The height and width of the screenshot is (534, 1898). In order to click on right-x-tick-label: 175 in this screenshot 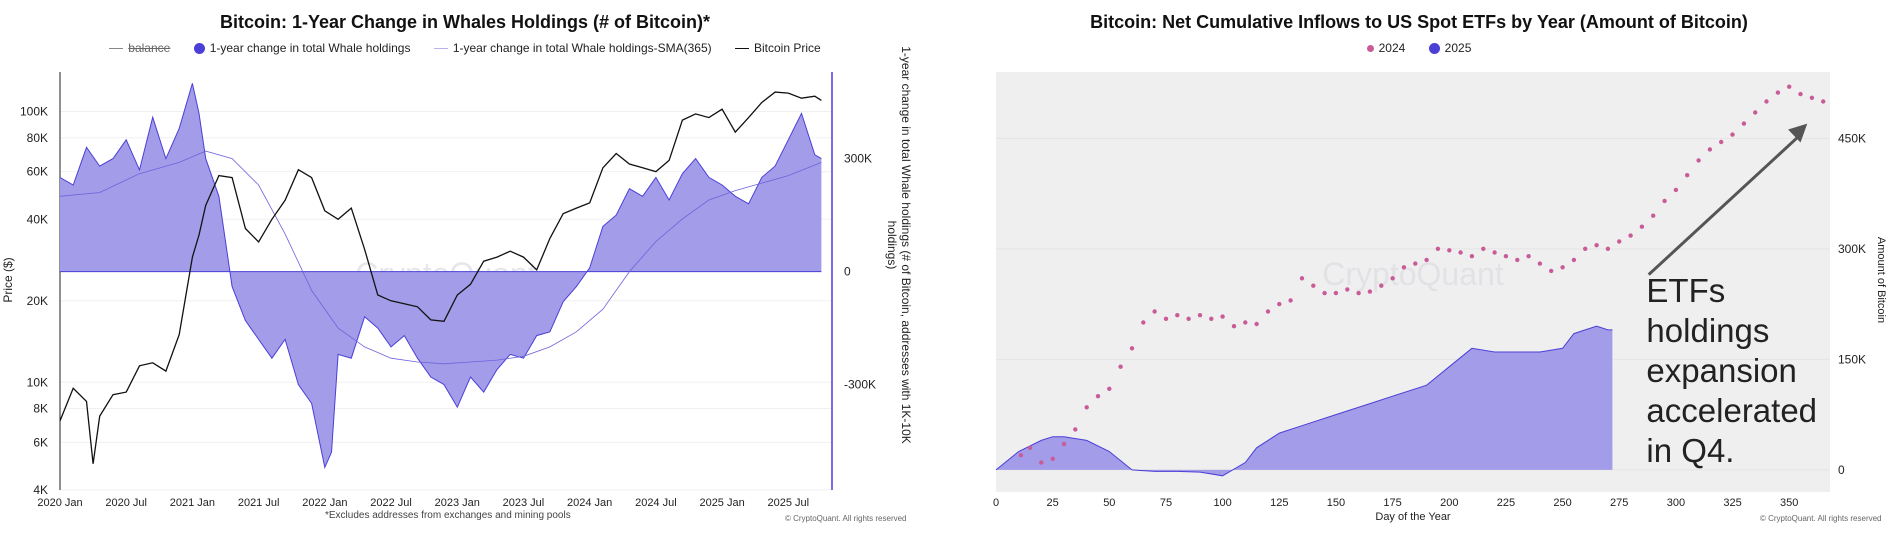, I will do `click(1392, 503)`.